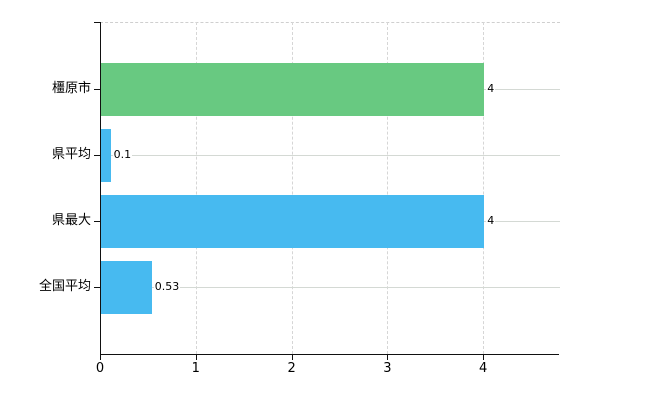 The width and height of the screenshot is (650, 400). I want to click on x-axis-tick-label: 2, so click(291, 368).